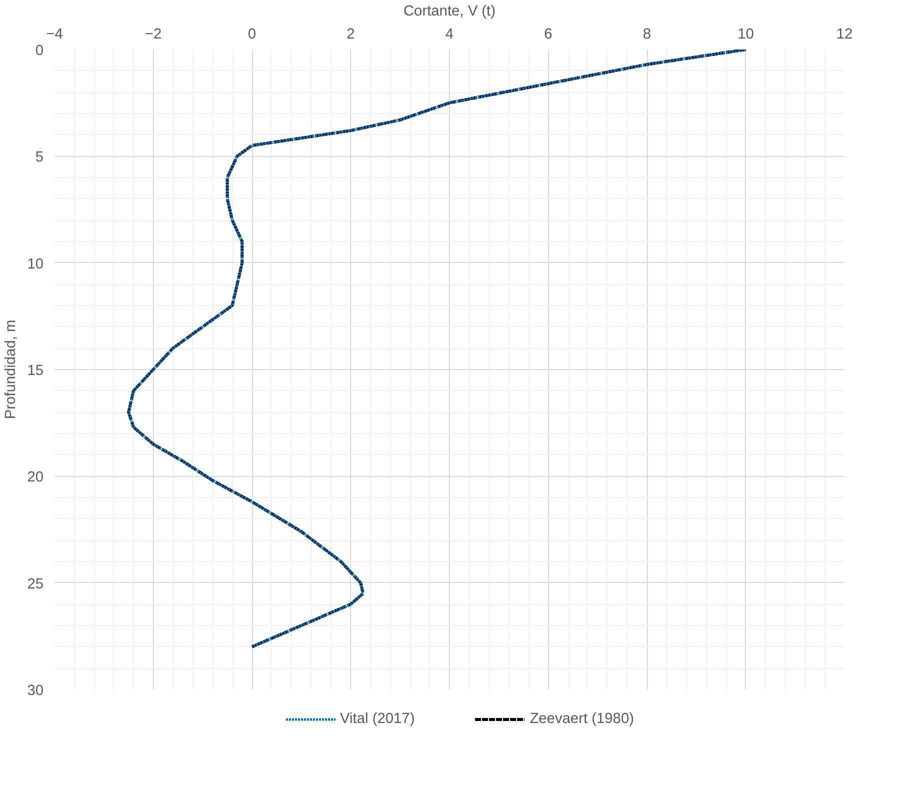 This screenshot has width=897, height=795. Describe the element at coordinates (350, 34) in the screenshot. I see `x-tick-label: 2` at that location.